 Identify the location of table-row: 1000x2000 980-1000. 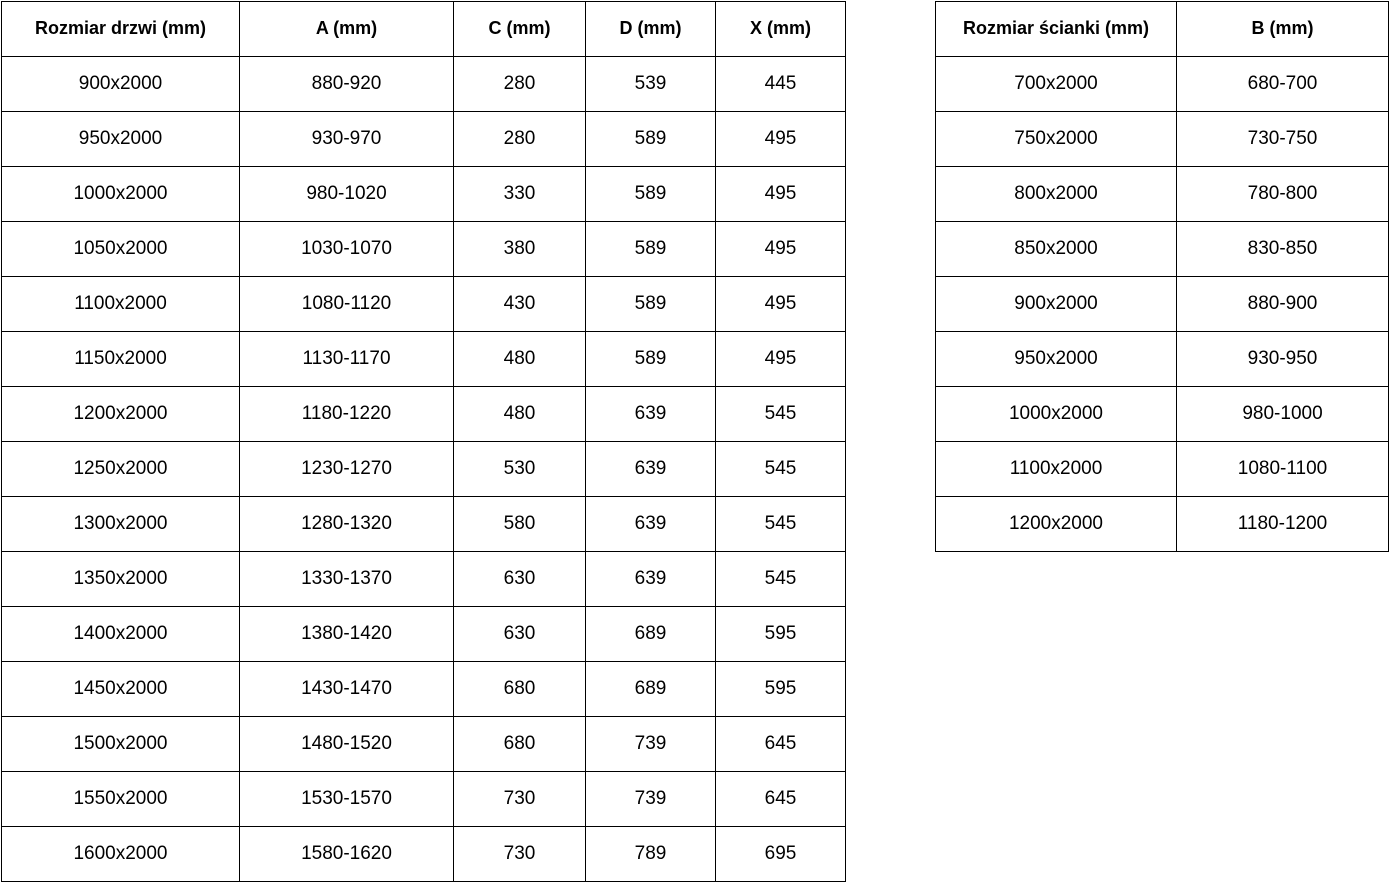
(1162, 414).